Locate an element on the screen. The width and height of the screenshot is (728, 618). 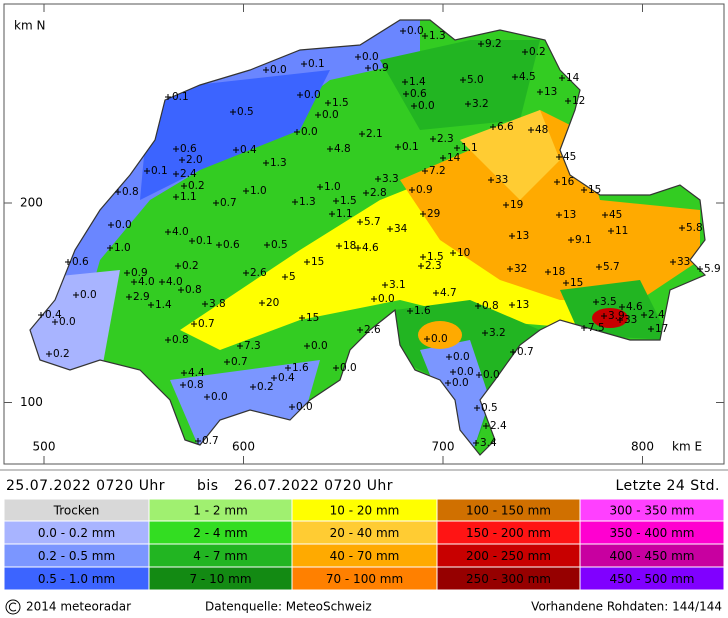
station-value: 0.4 is located at coordinates (248, 150).